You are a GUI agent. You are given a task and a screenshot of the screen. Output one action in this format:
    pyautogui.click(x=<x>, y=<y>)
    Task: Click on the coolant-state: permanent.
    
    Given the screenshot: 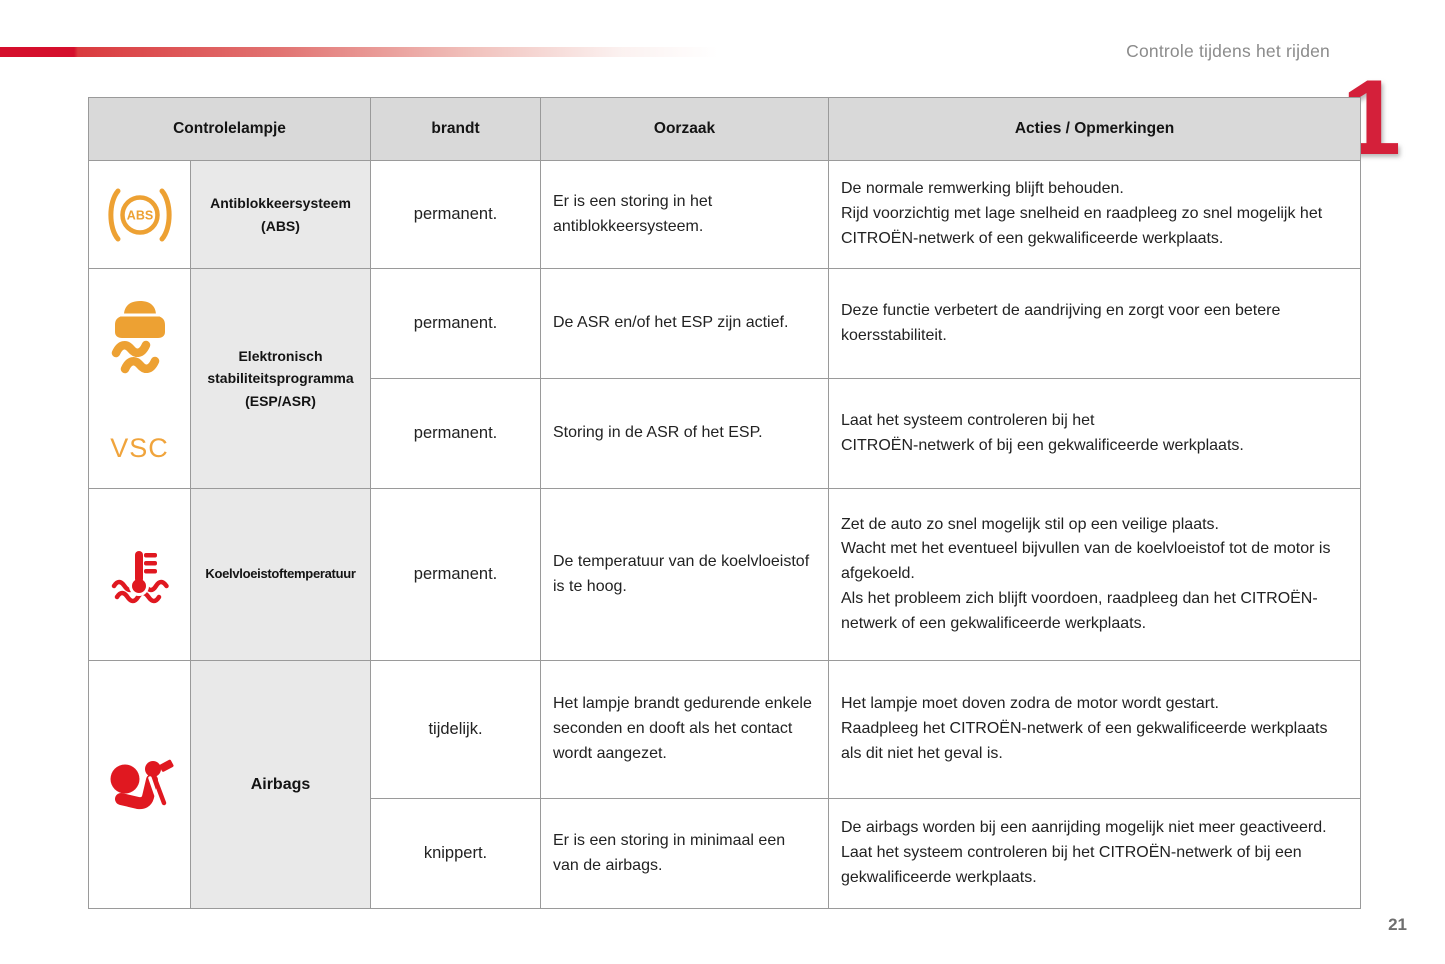 What is the action you would take?
    pyautogui.click(x=456, y=575)
    